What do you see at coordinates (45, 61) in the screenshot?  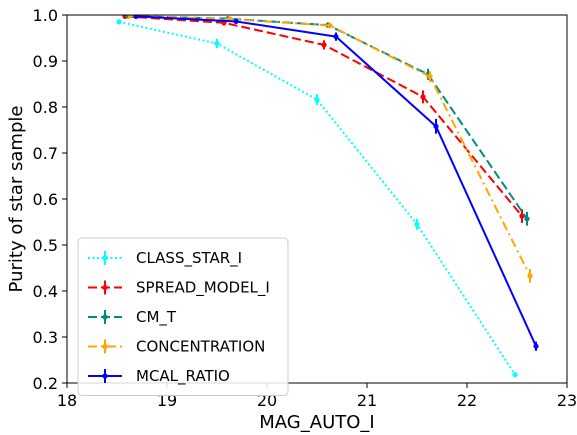 I see `y-tick-label: 0.9` at bounding box center [45, 61].